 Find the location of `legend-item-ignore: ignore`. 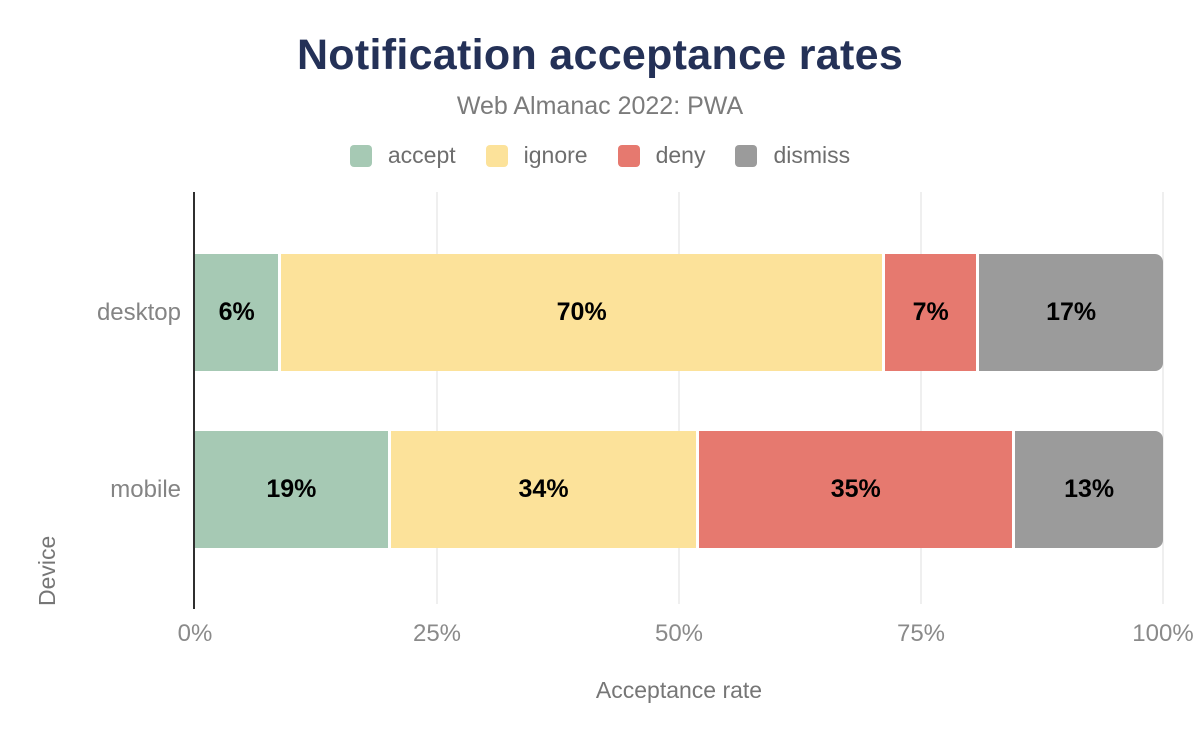

legend-item-ignore: ignore is located at coordinates (536, 155).